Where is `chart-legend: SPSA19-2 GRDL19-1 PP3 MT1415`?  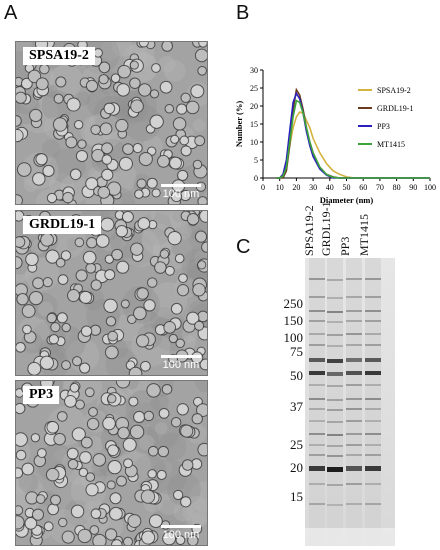
chart-legend: SPSA19-2 GRDL19-1 PP3 MT1415 is located at coordinates (385, 117).